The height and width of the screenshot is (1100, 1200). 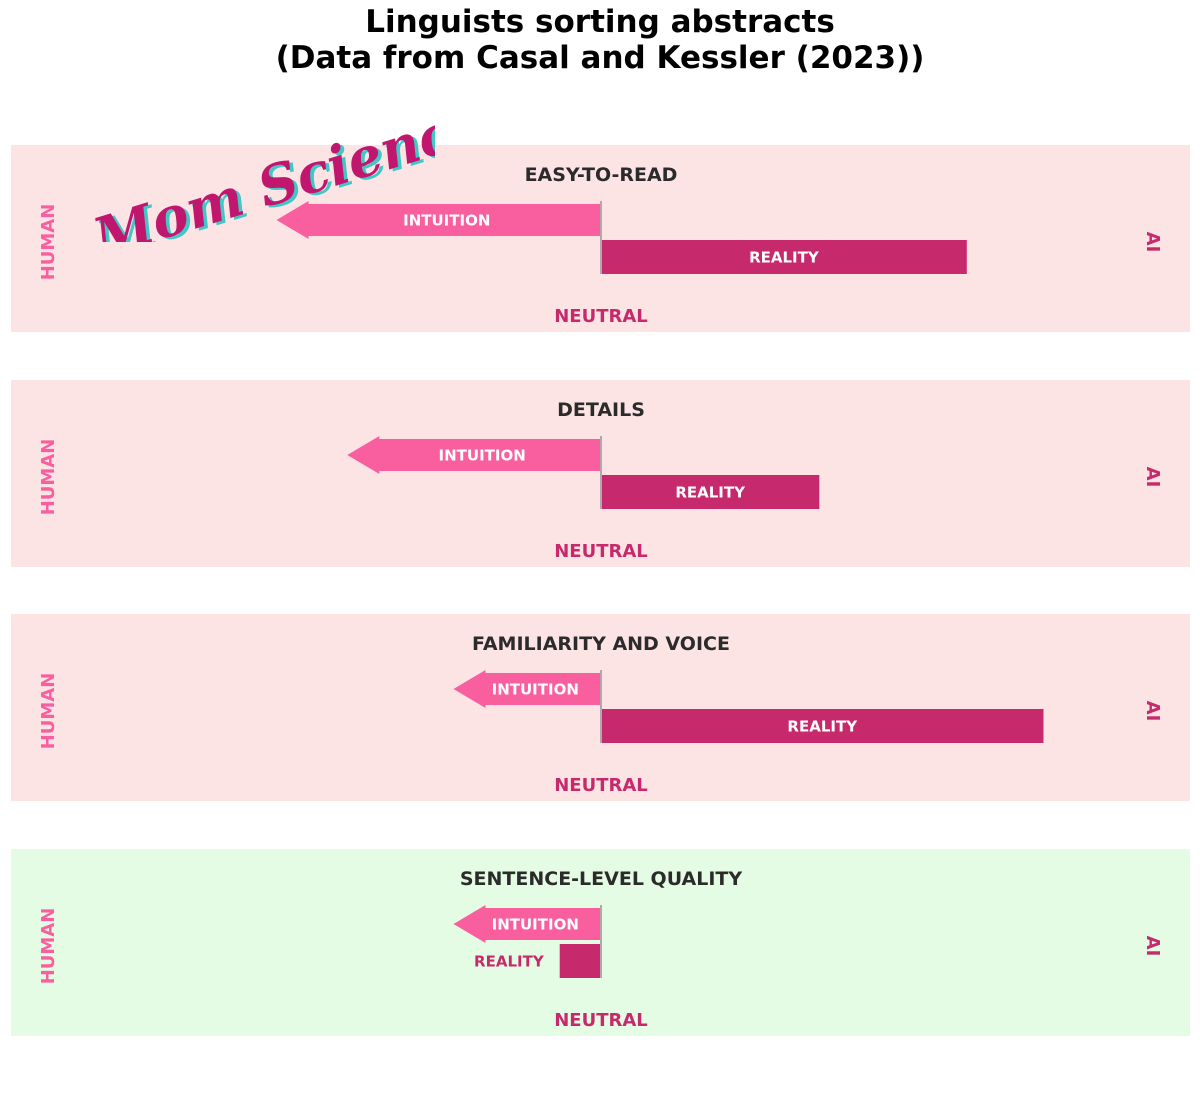 I want to click on panel-4-title: SENTENCE-LEVEL QUALITY, so click(x=601, y=879).